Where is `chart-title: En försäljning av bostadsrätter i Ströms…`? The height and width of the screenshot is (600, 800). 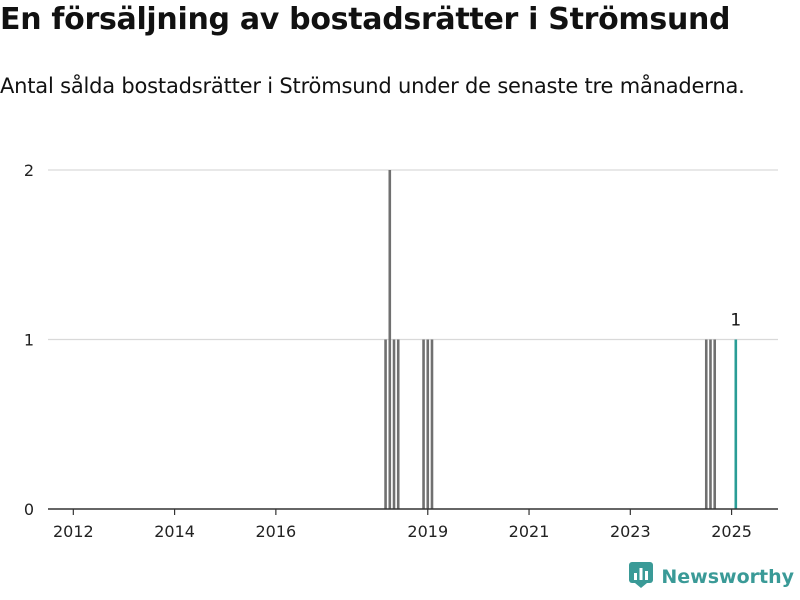 chart-title: En försäljning av bostadsrätter i Ströms… is located at coordinates (365, 19).